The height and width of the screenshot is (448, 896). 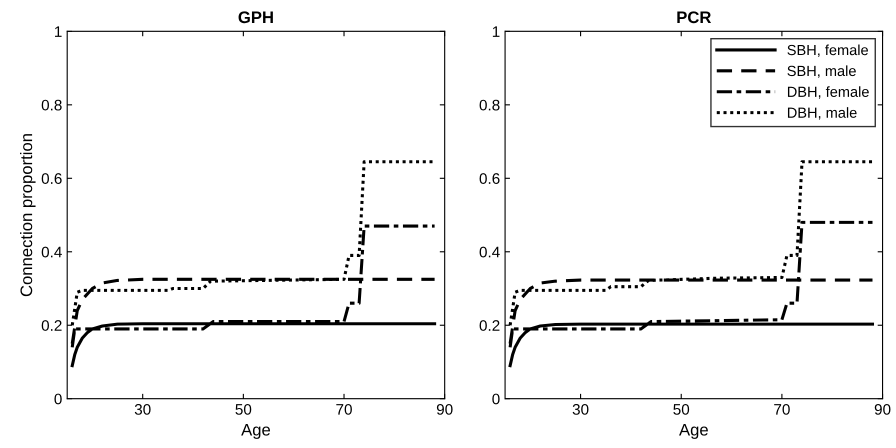 I want to click on legend-label: DBH, female, so click(x=828, y=92).